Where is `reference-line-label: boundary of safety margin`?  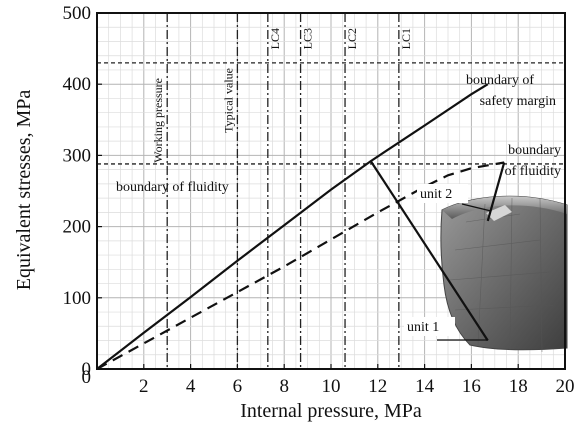
reference-line-label: boundary of safety margin is located at coordinates (511, 91).